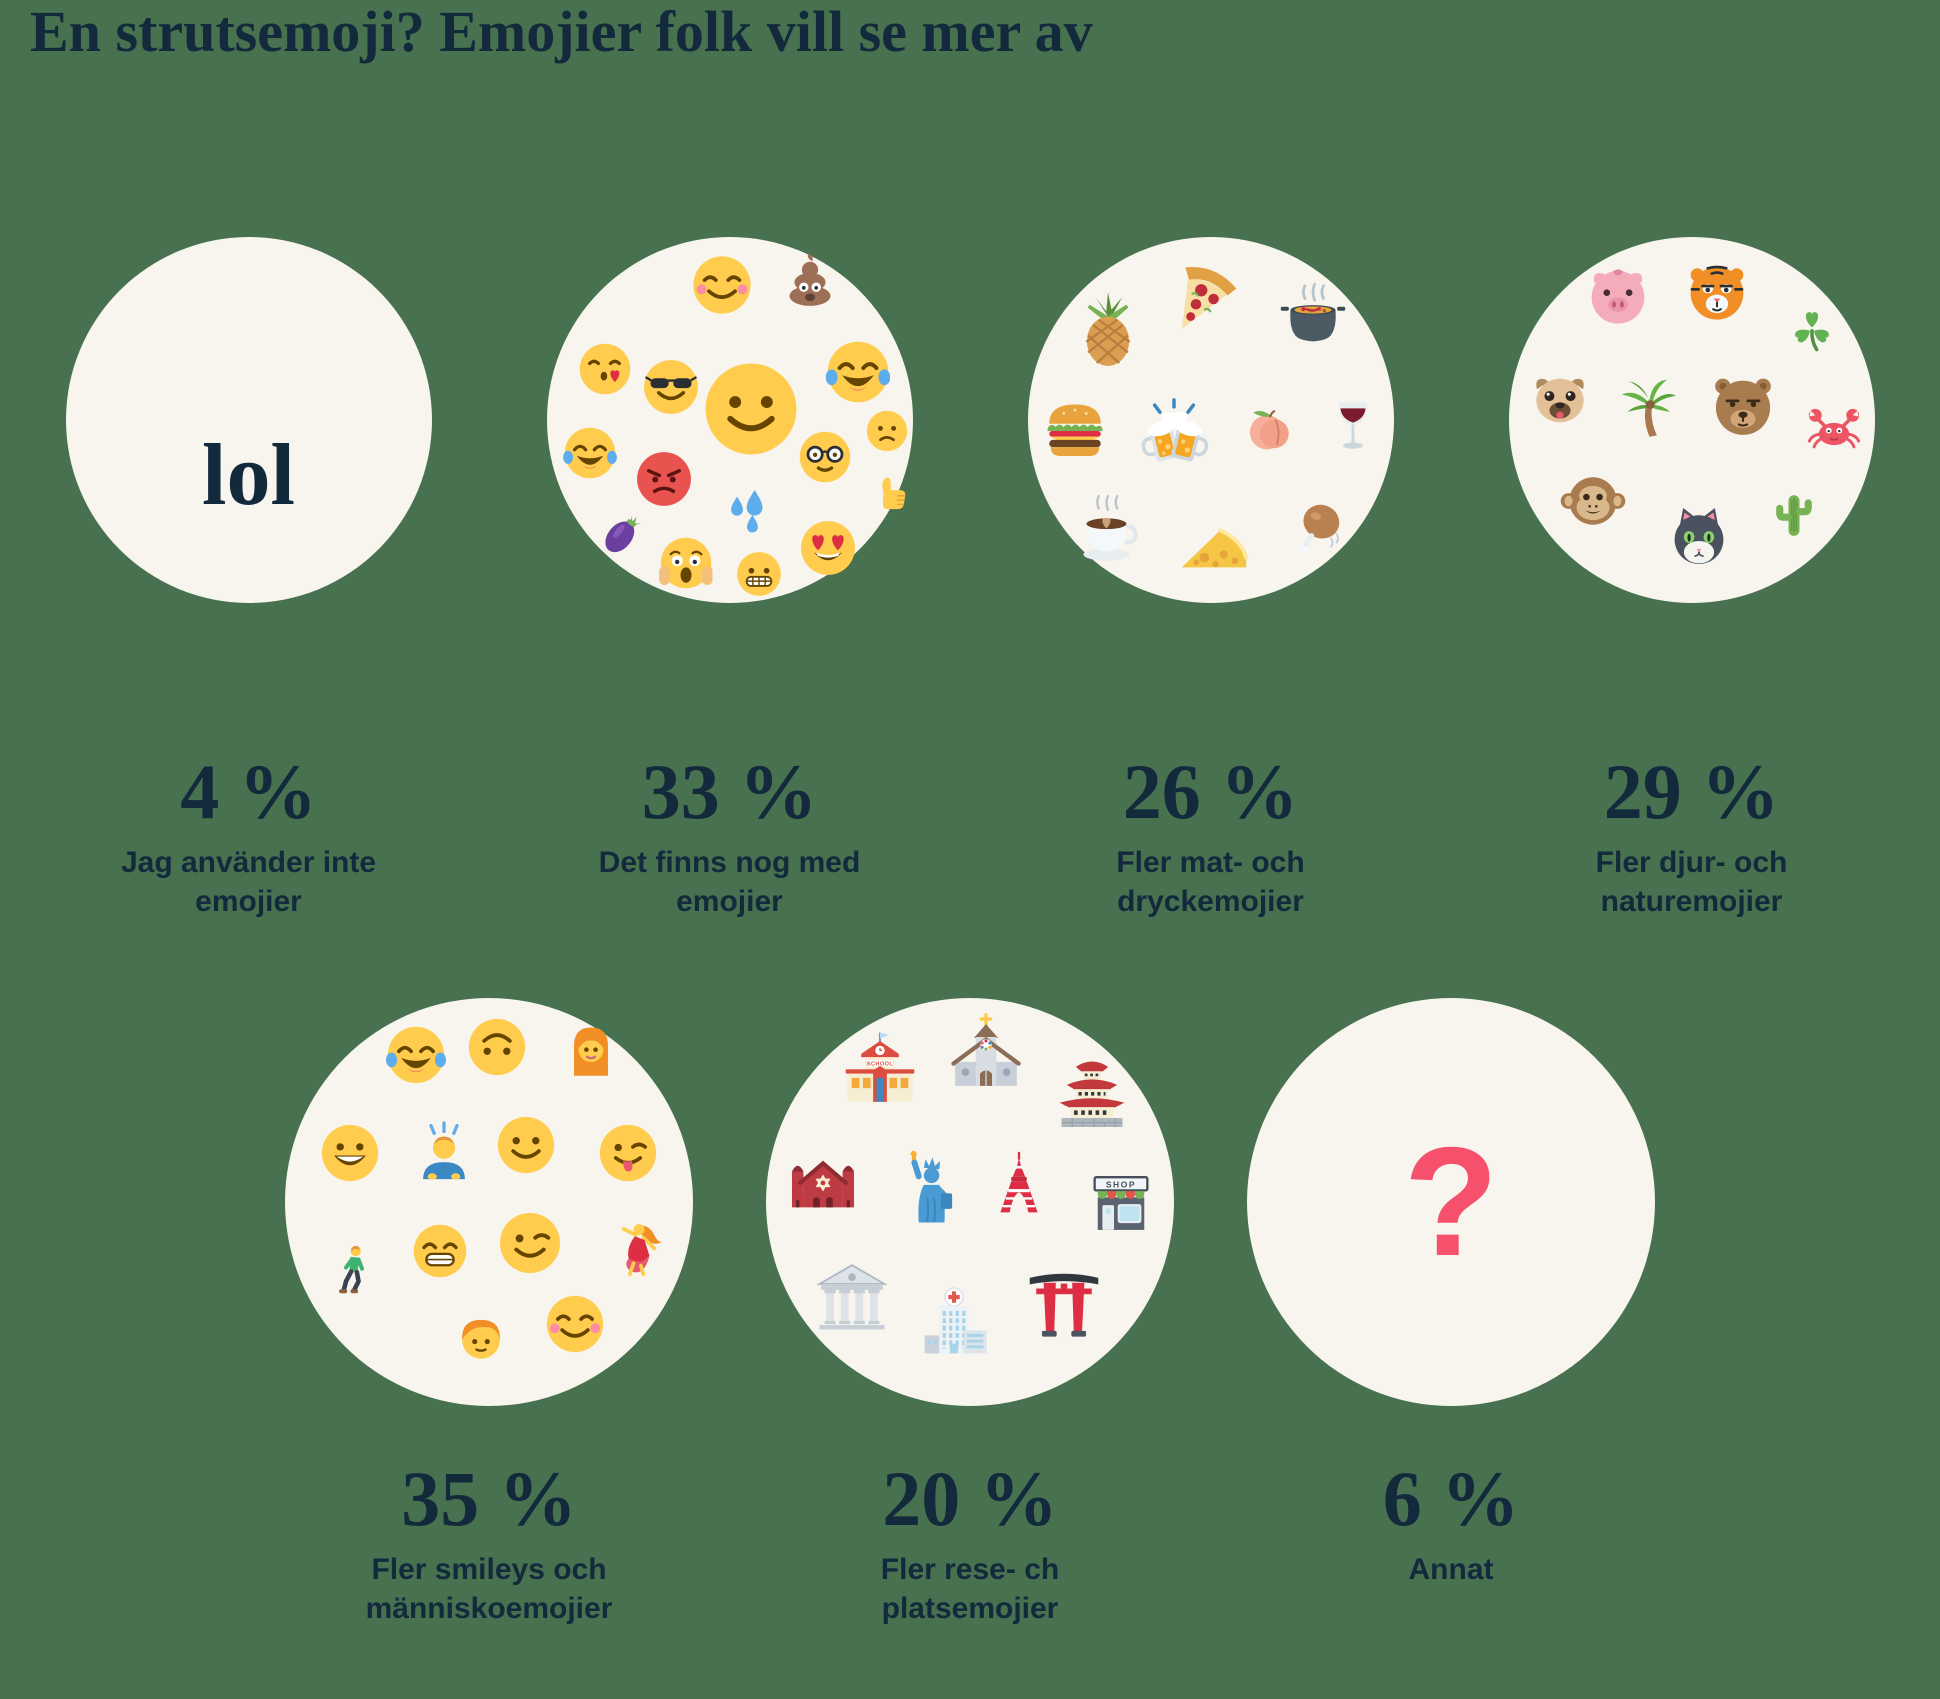 Image resolution: width=1940 pixels, height=1699 pixels. What do you see at coordinates (1313, 317) in the screenshot?
I see `pot-emoji-icon` at bounding box center [1313, 317].